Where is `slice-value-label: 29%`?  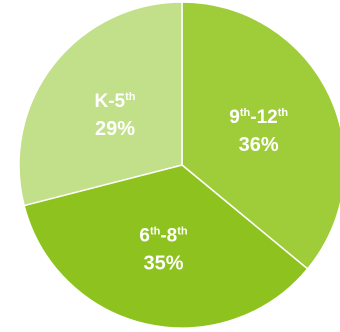 slice-value-label: 29% is located at coordinates (115, 129).